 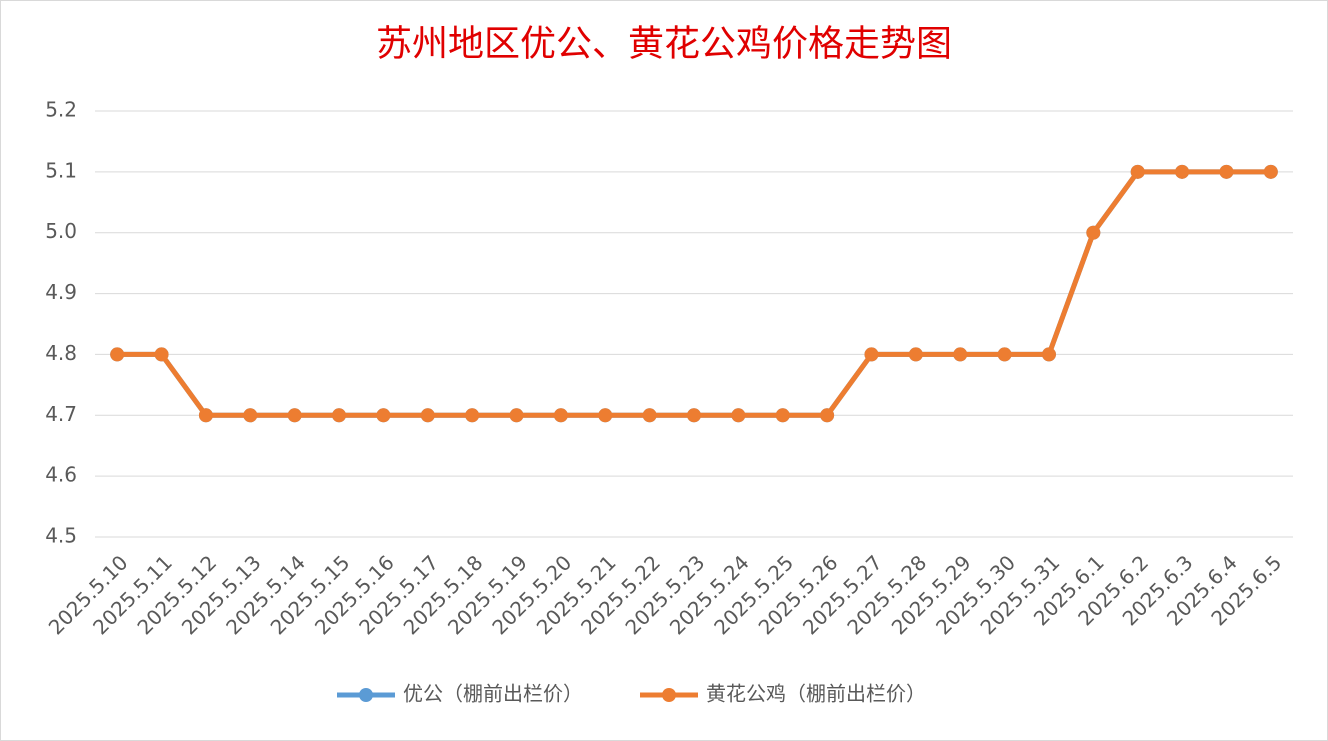 I want to click on y-tick-label: 5.0, so click(x=61, y=231).